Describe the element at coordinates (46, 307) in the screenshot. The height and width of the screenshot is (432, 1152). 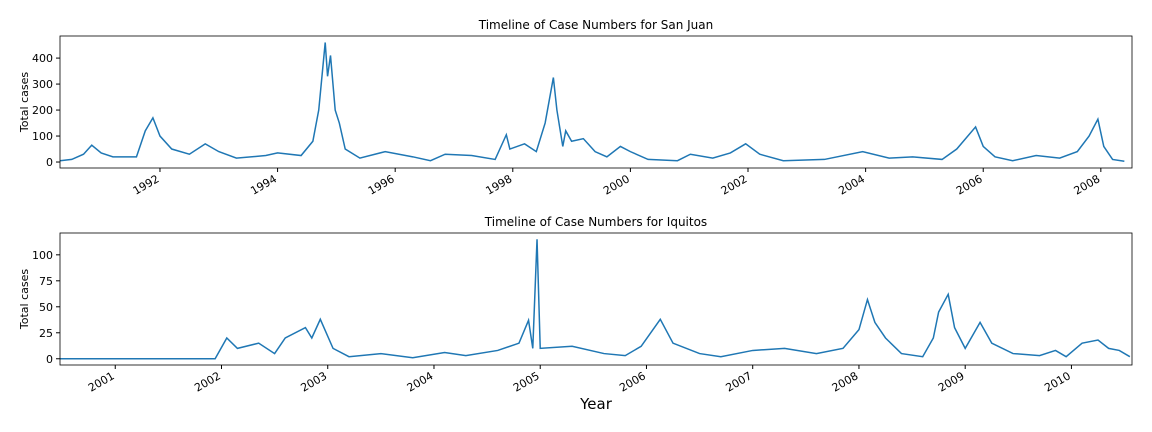
I see `y-tick-label: 50` at that location.